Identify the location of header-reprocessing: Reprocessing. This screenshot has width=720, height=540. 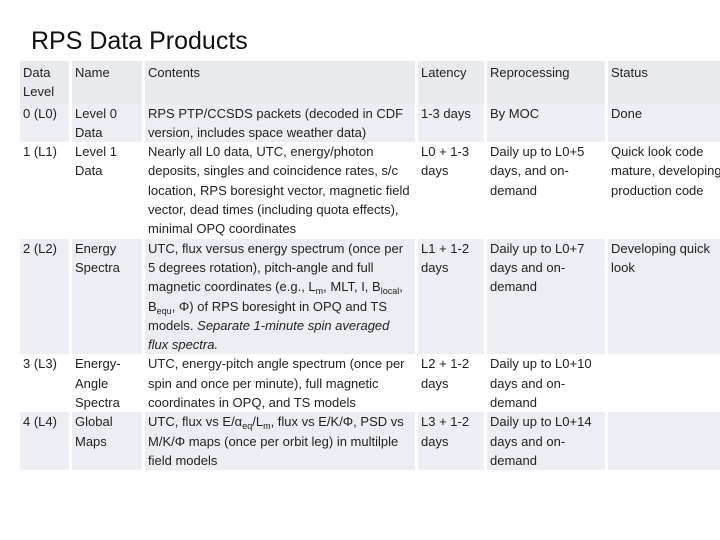
(545, 82).